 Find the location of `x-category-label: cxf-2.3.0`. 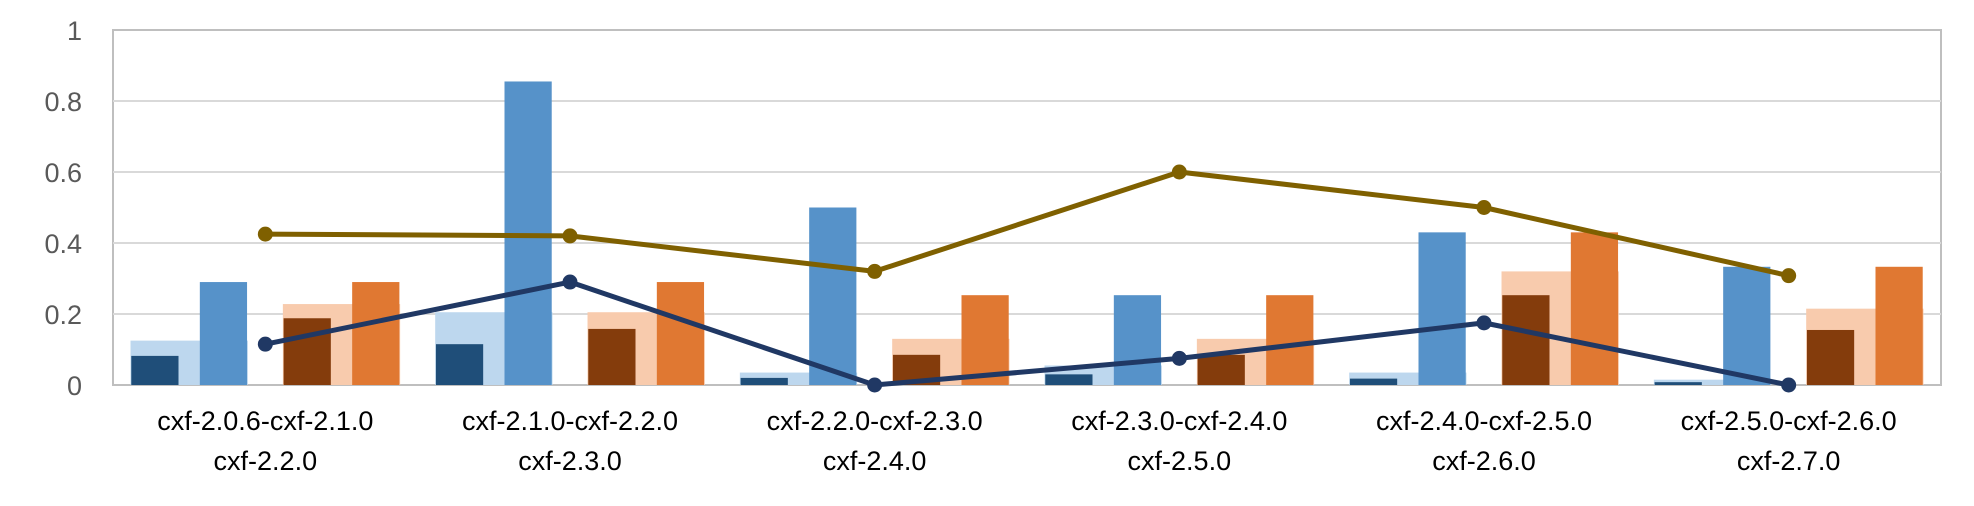

x-category-label: cxf-2.3.0 is located at coordinates (570, 461).